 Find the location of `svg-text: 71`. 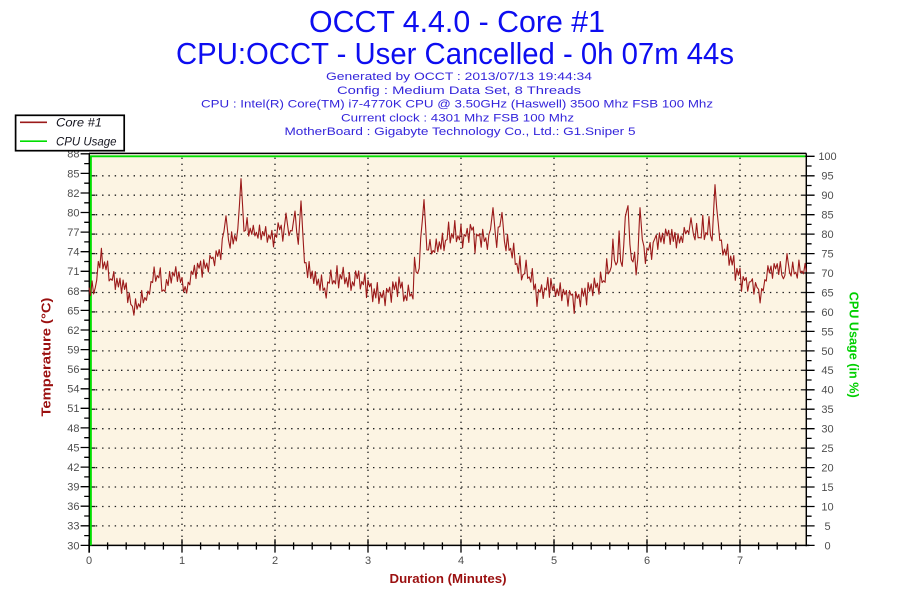

svg-text: 71 is located at coordinates (73, 272).